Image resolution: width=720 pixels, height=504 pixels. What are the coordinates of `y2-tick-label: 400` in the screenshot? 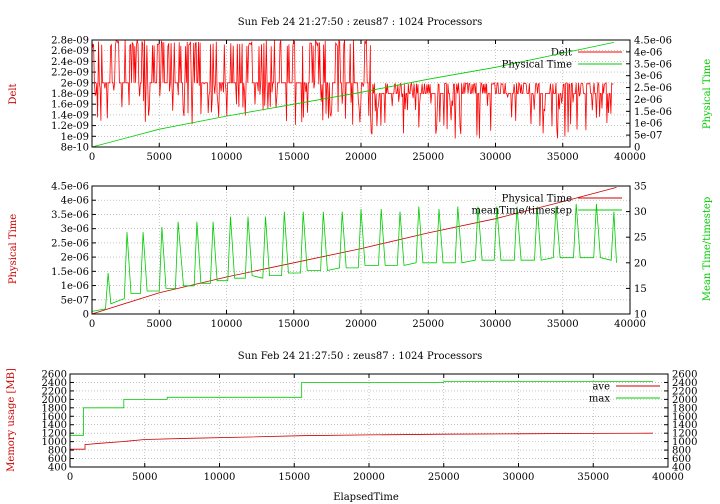 It's located at (681, 468).